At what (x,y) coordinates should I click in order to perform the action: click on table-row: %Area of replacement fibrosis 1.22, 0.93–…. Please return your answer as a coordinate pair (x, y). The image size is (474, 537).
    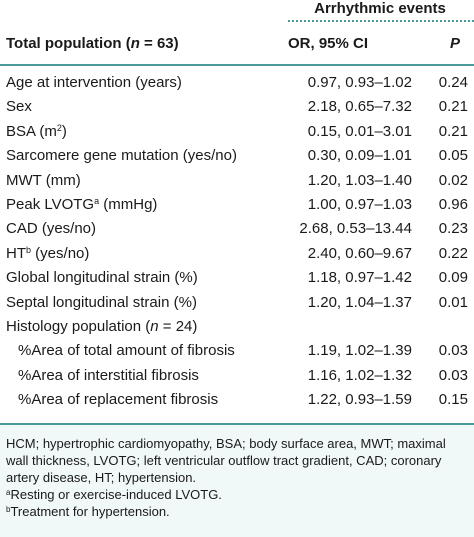
    Looking at the image, I should click on (237, 400).